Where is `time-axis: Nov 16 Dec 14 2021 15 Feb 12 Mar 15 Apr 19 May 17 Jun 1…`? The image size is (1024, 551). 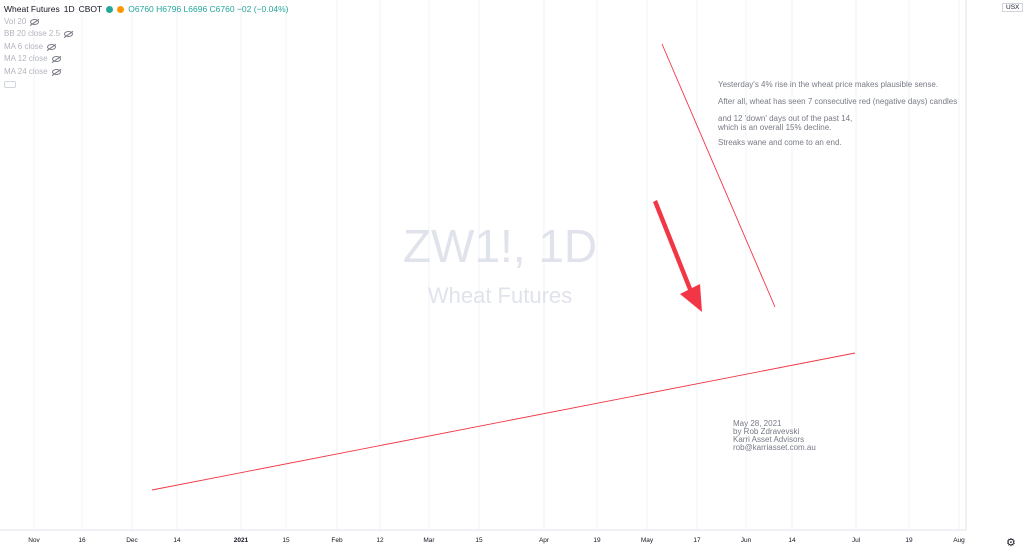
time-axis: Nov 16 Dec 14 2021 15 Feb 12 Mar 15 Apr 19 May 17 Jun 1… is located at coordinates (496, 540).